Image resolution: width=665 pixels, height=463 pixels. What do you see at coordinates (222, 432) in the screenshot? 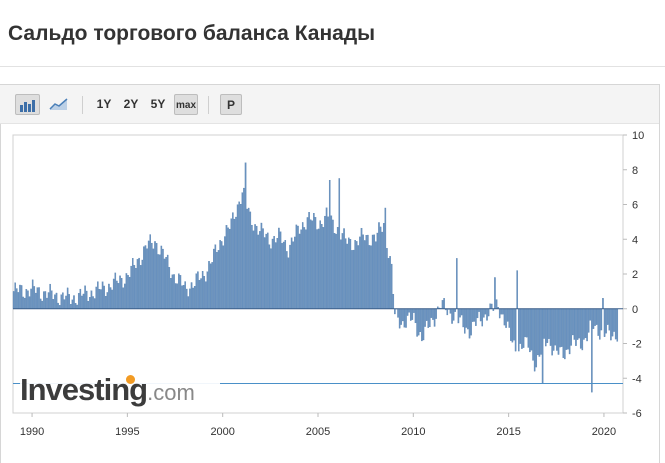
I see `x-tick-label: 2000` at bounding box center [222, 432].